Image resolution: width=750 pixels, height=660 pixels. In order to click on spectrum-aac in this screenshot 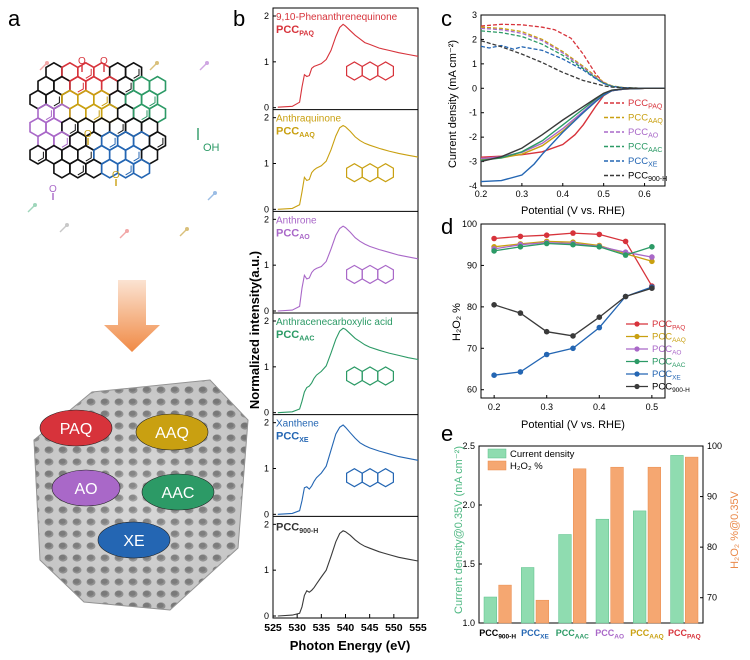, I will do `click(348, 370)`.